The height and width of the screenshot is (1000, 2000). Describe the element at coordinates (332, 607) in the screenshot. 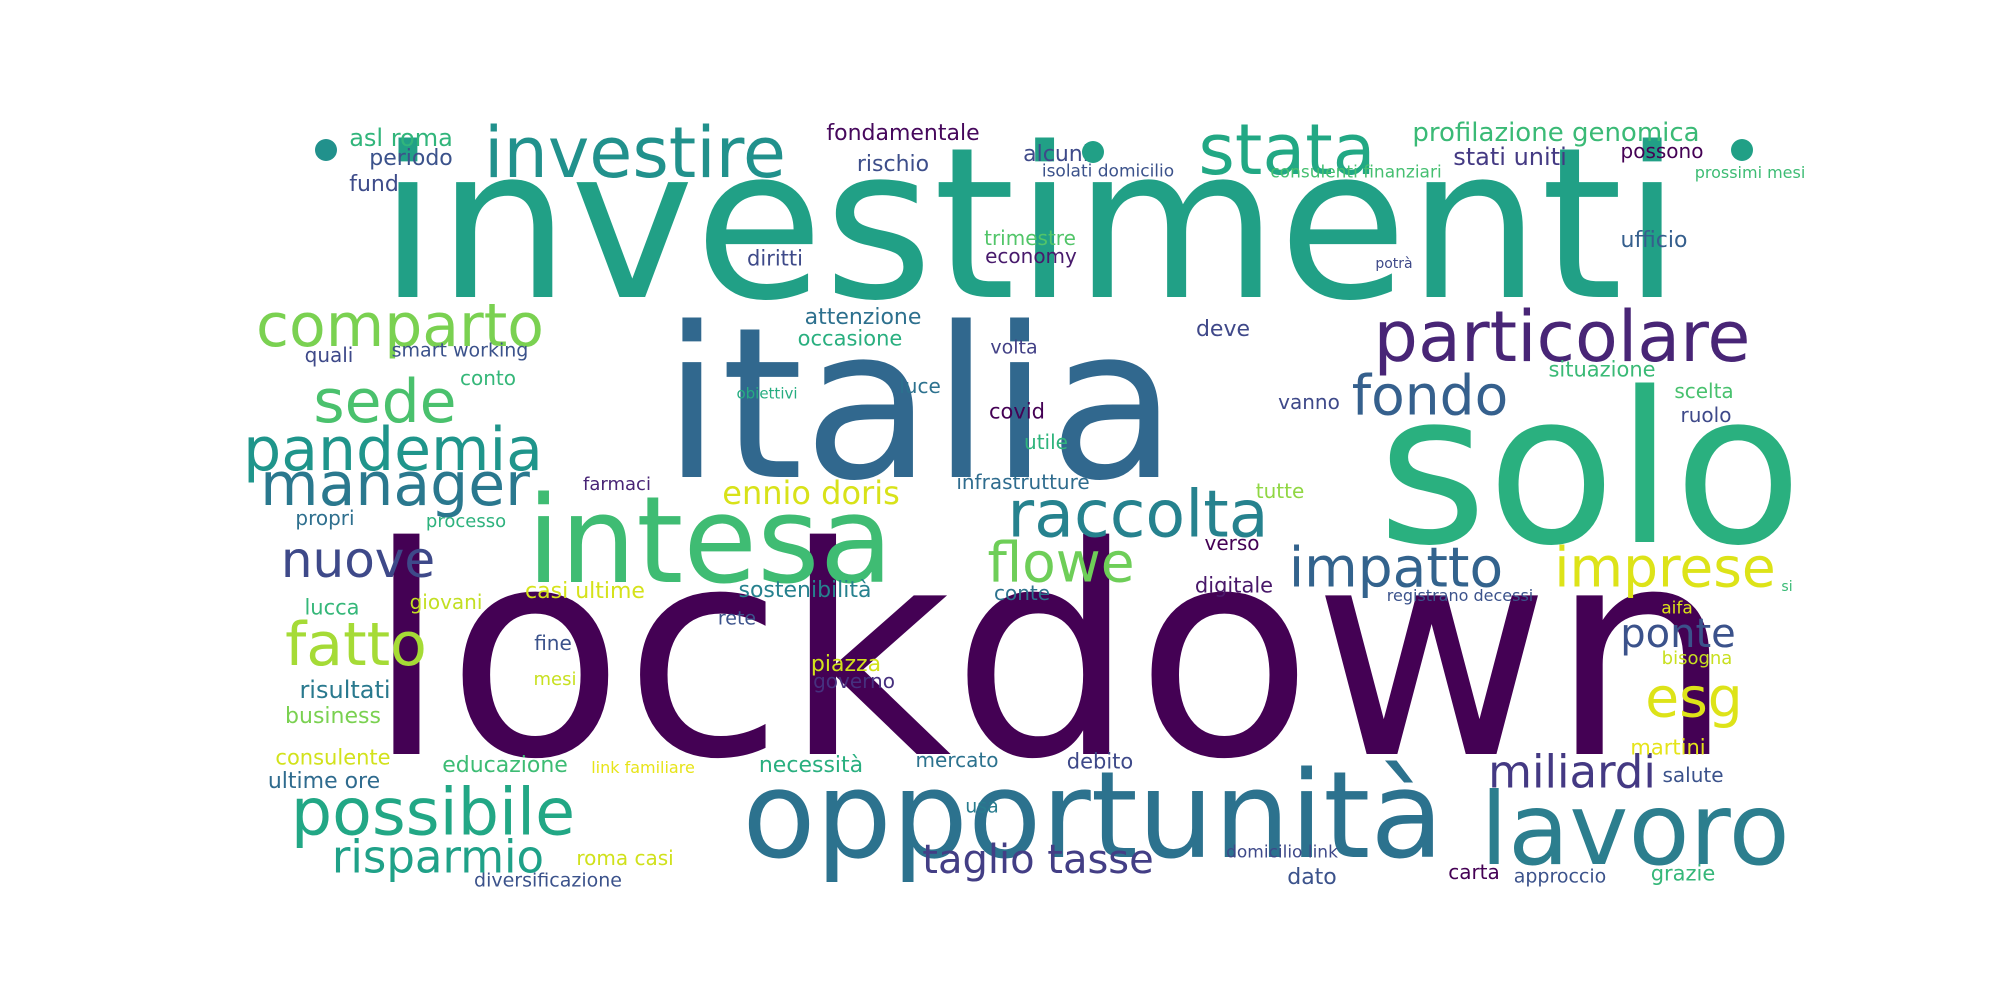

I see `word-lucca: lucca` at that location.